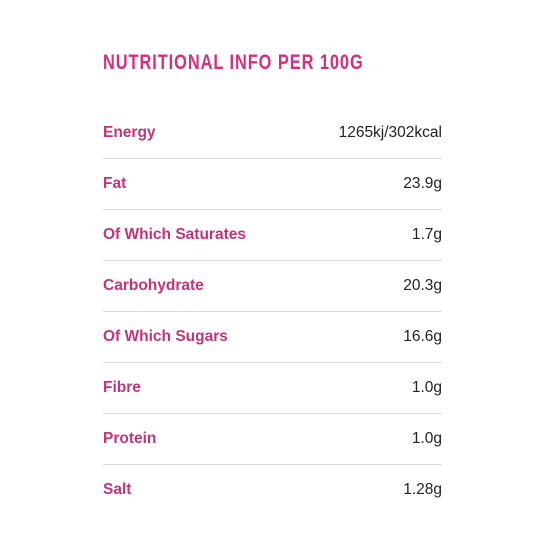  What do you see at coordinates (174, 234) in the screenshot?
I see `row-label: Of Which Saturates` at bounding box center [174, 234].